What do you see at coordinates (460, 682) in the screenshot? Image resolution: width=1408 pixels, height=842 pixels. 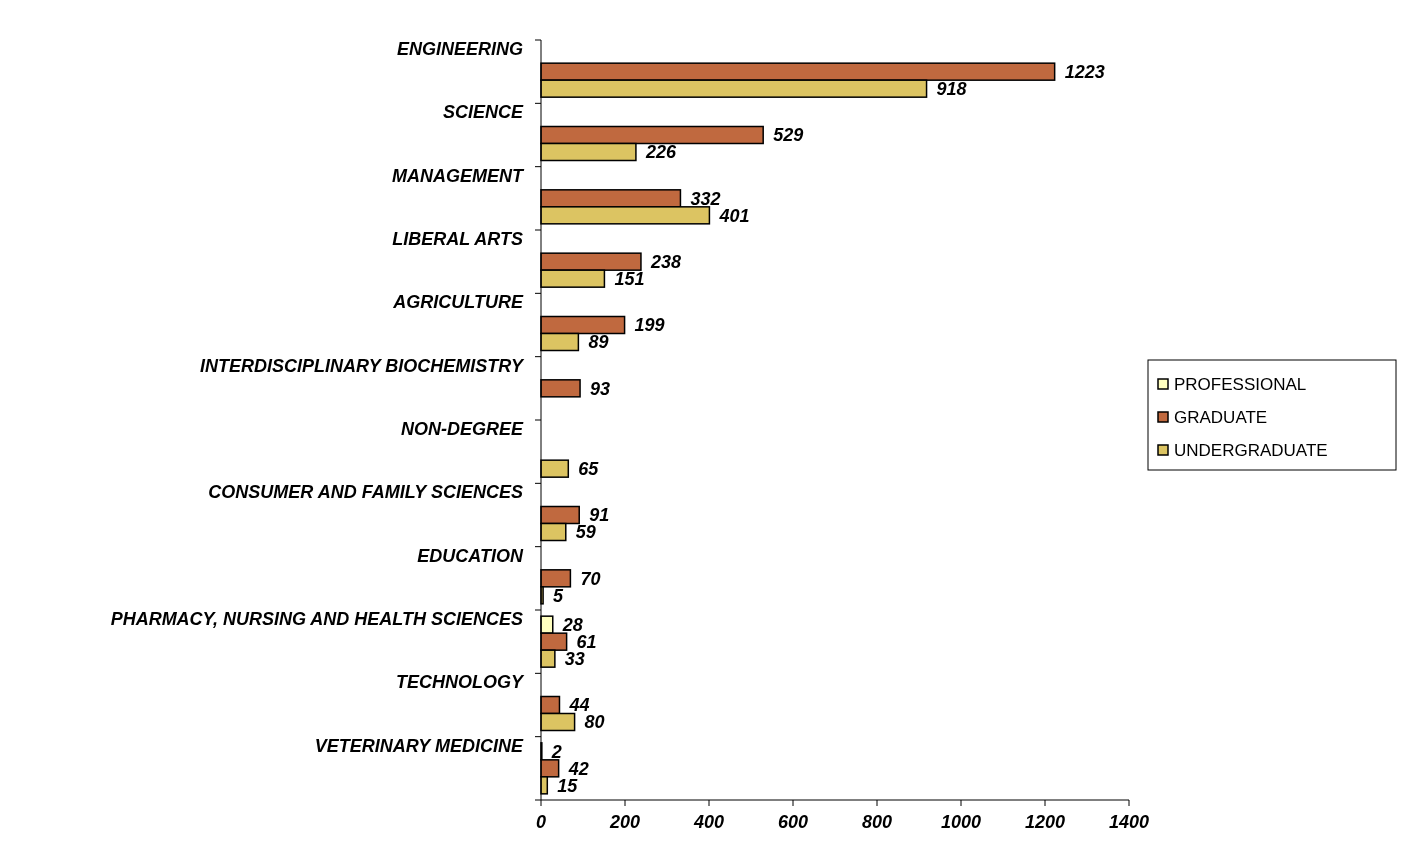 I see `y-tick-label: TECHNOLOGY` at bounding box center [460, 682].